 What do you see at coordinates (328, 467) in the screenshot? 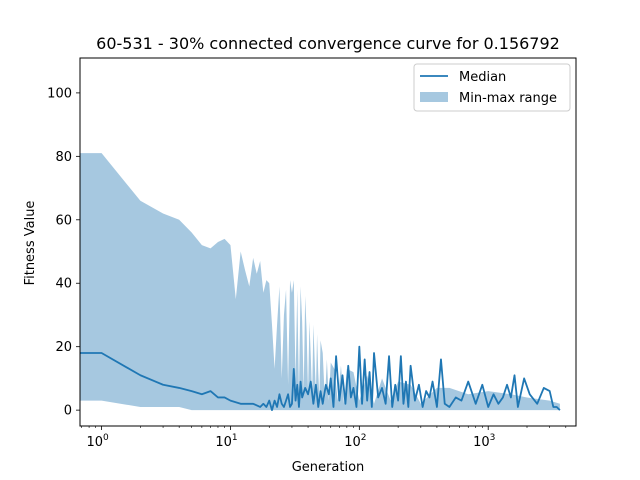
I see `x-axis-title: Generation` at bounding box center [328, 467].